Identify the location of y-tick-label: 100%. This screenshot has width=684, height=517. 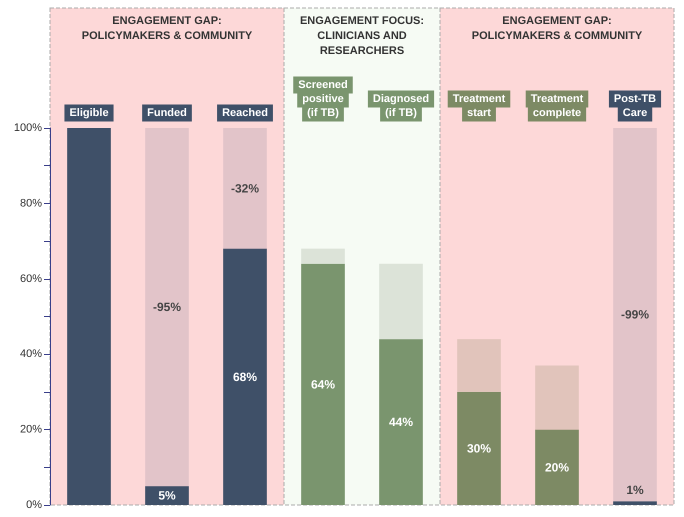
(28, 128).